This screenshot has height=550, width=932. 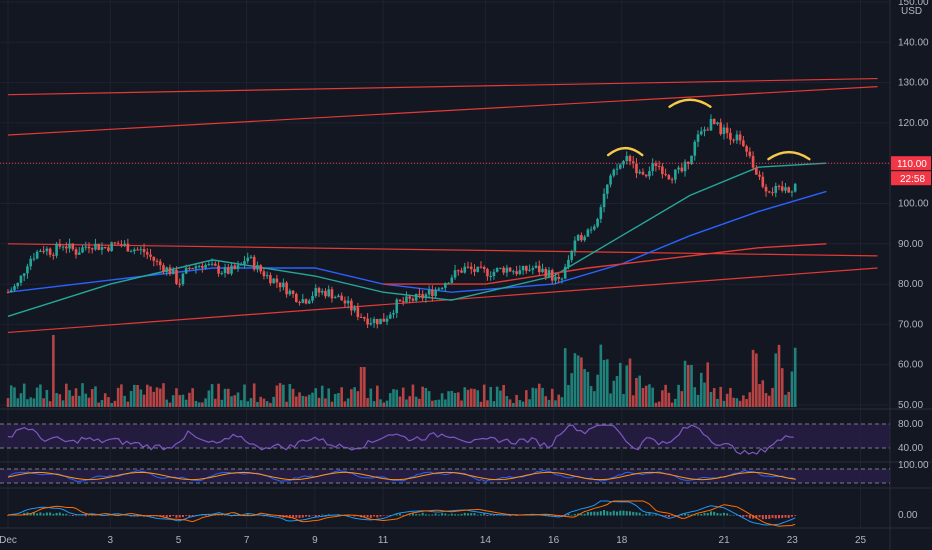 I want to click on trendline, so click(x=442, y=86).